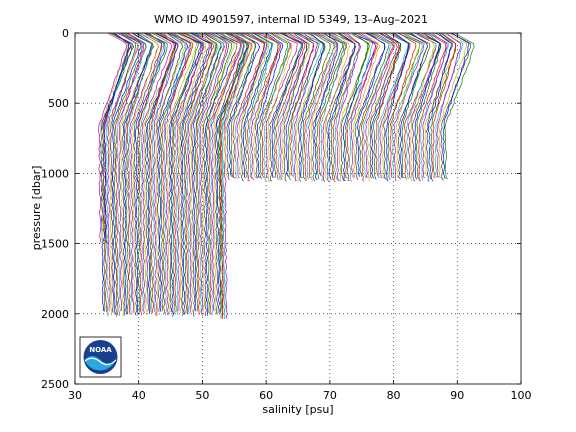  Describe the element at coordinates (202, 395) in the screenshot. I see `x-tick-label: 50` at that location.